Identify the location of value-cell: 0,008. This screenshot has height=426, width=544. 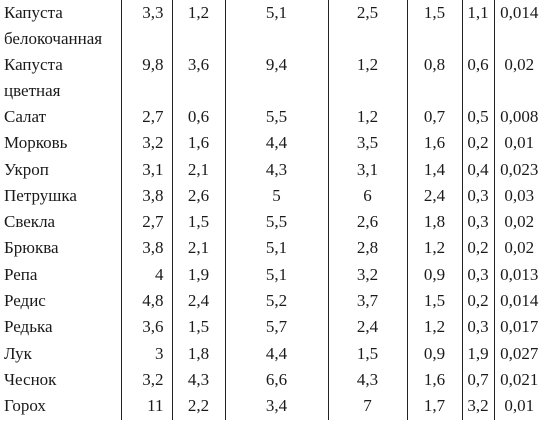
(518, 117).